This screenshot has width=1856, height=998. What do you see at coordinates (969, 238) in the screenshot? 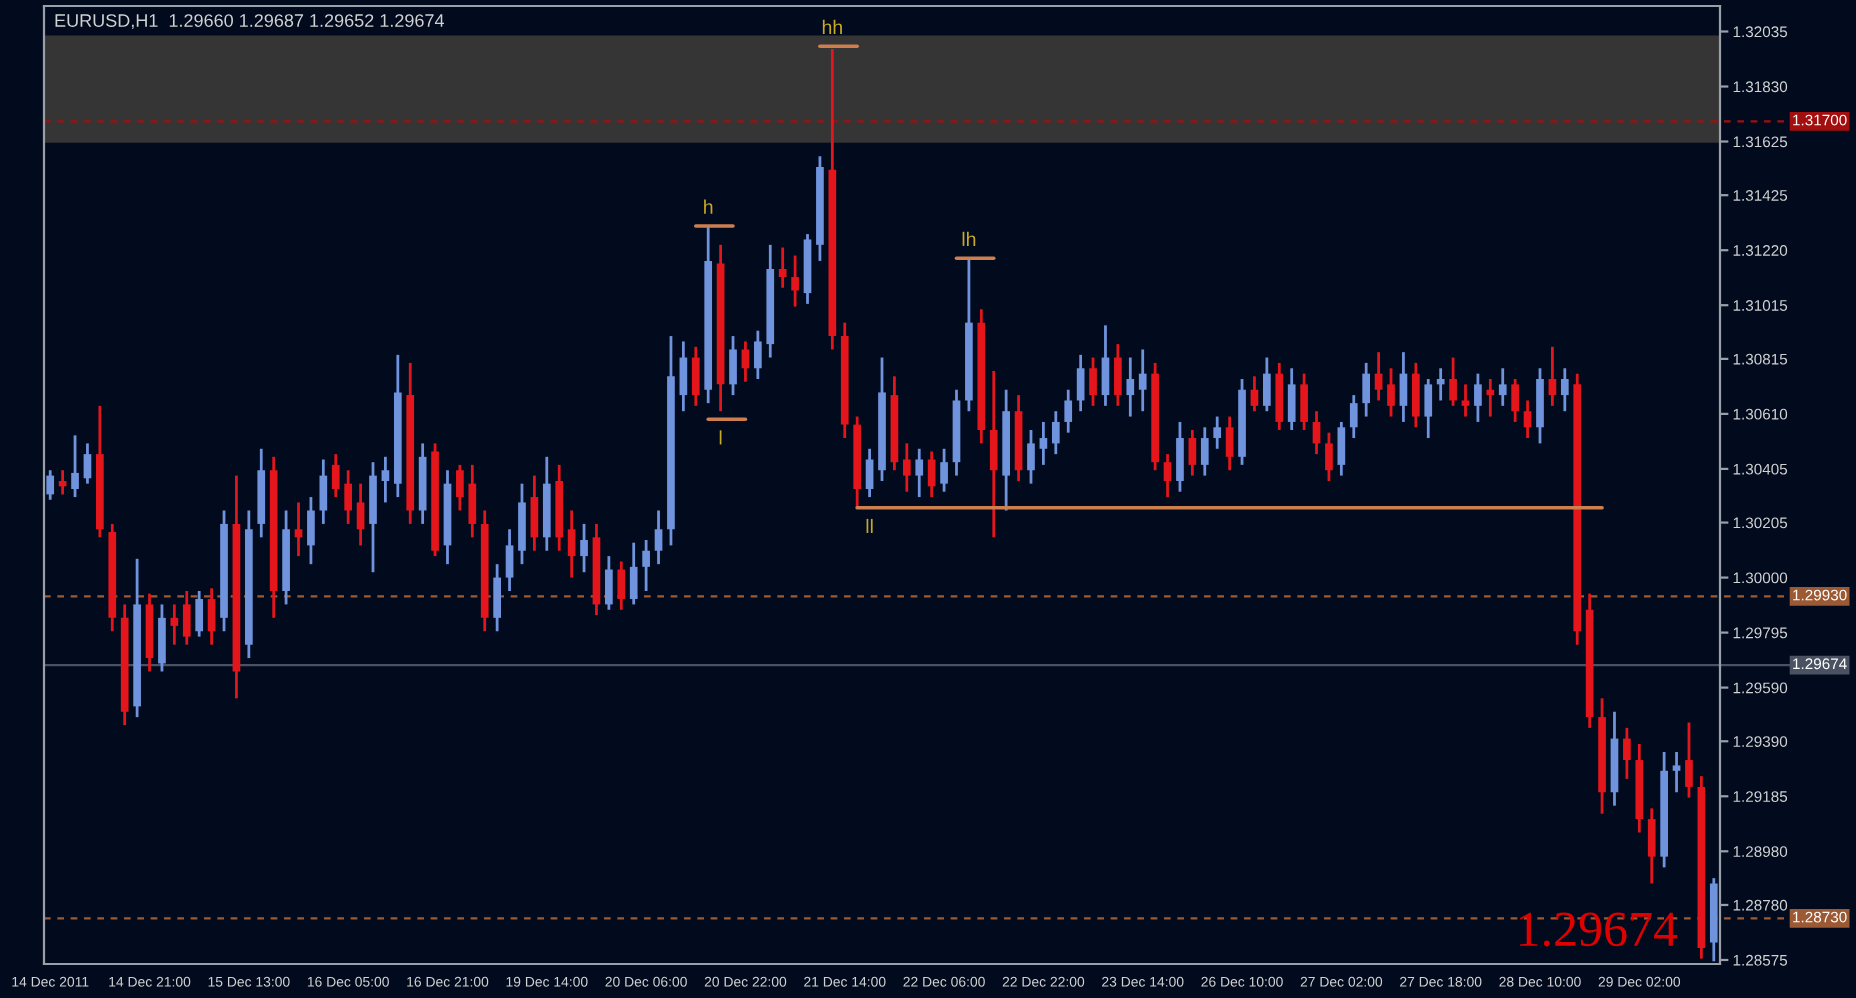
I see `series-label: lh` at bounding box center [969, 238].